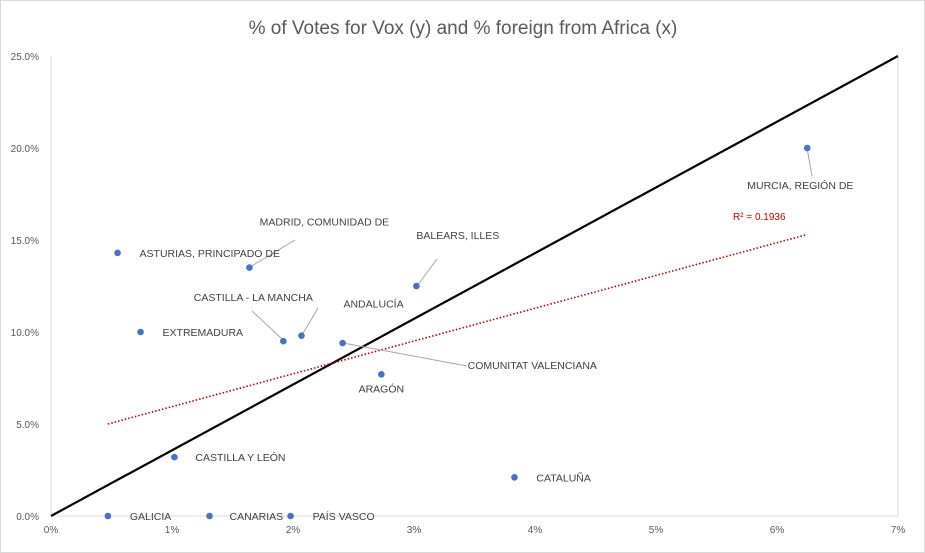  I want to click on y-tick-label: 15.0%, so click(25, 241).